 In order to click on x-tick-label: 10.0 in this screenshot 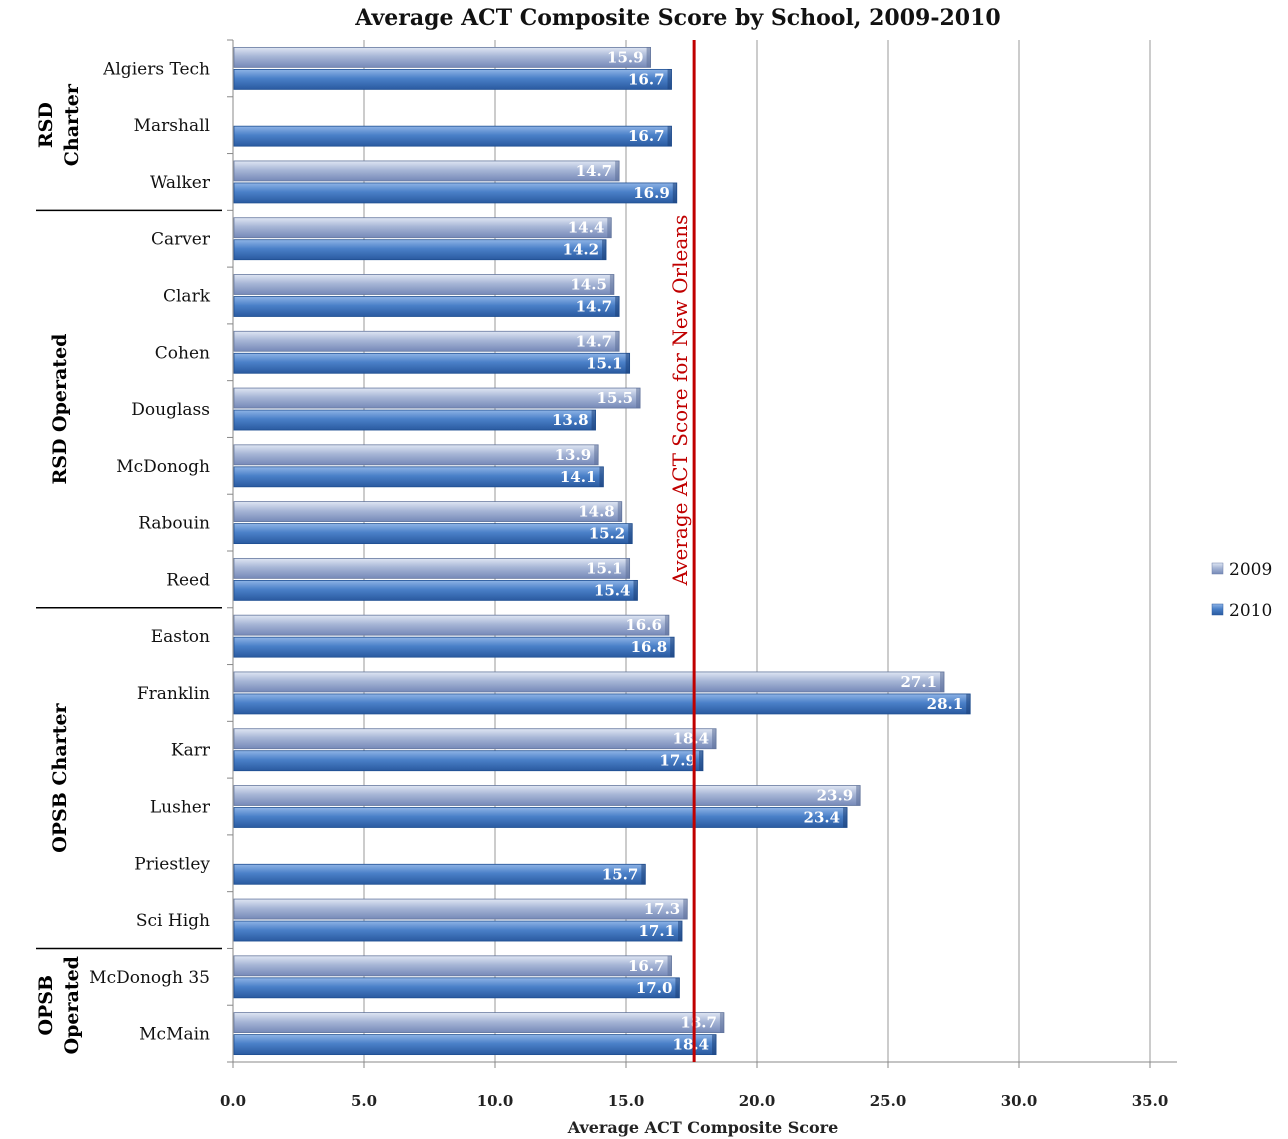, I will do `click(495, 1101)`.